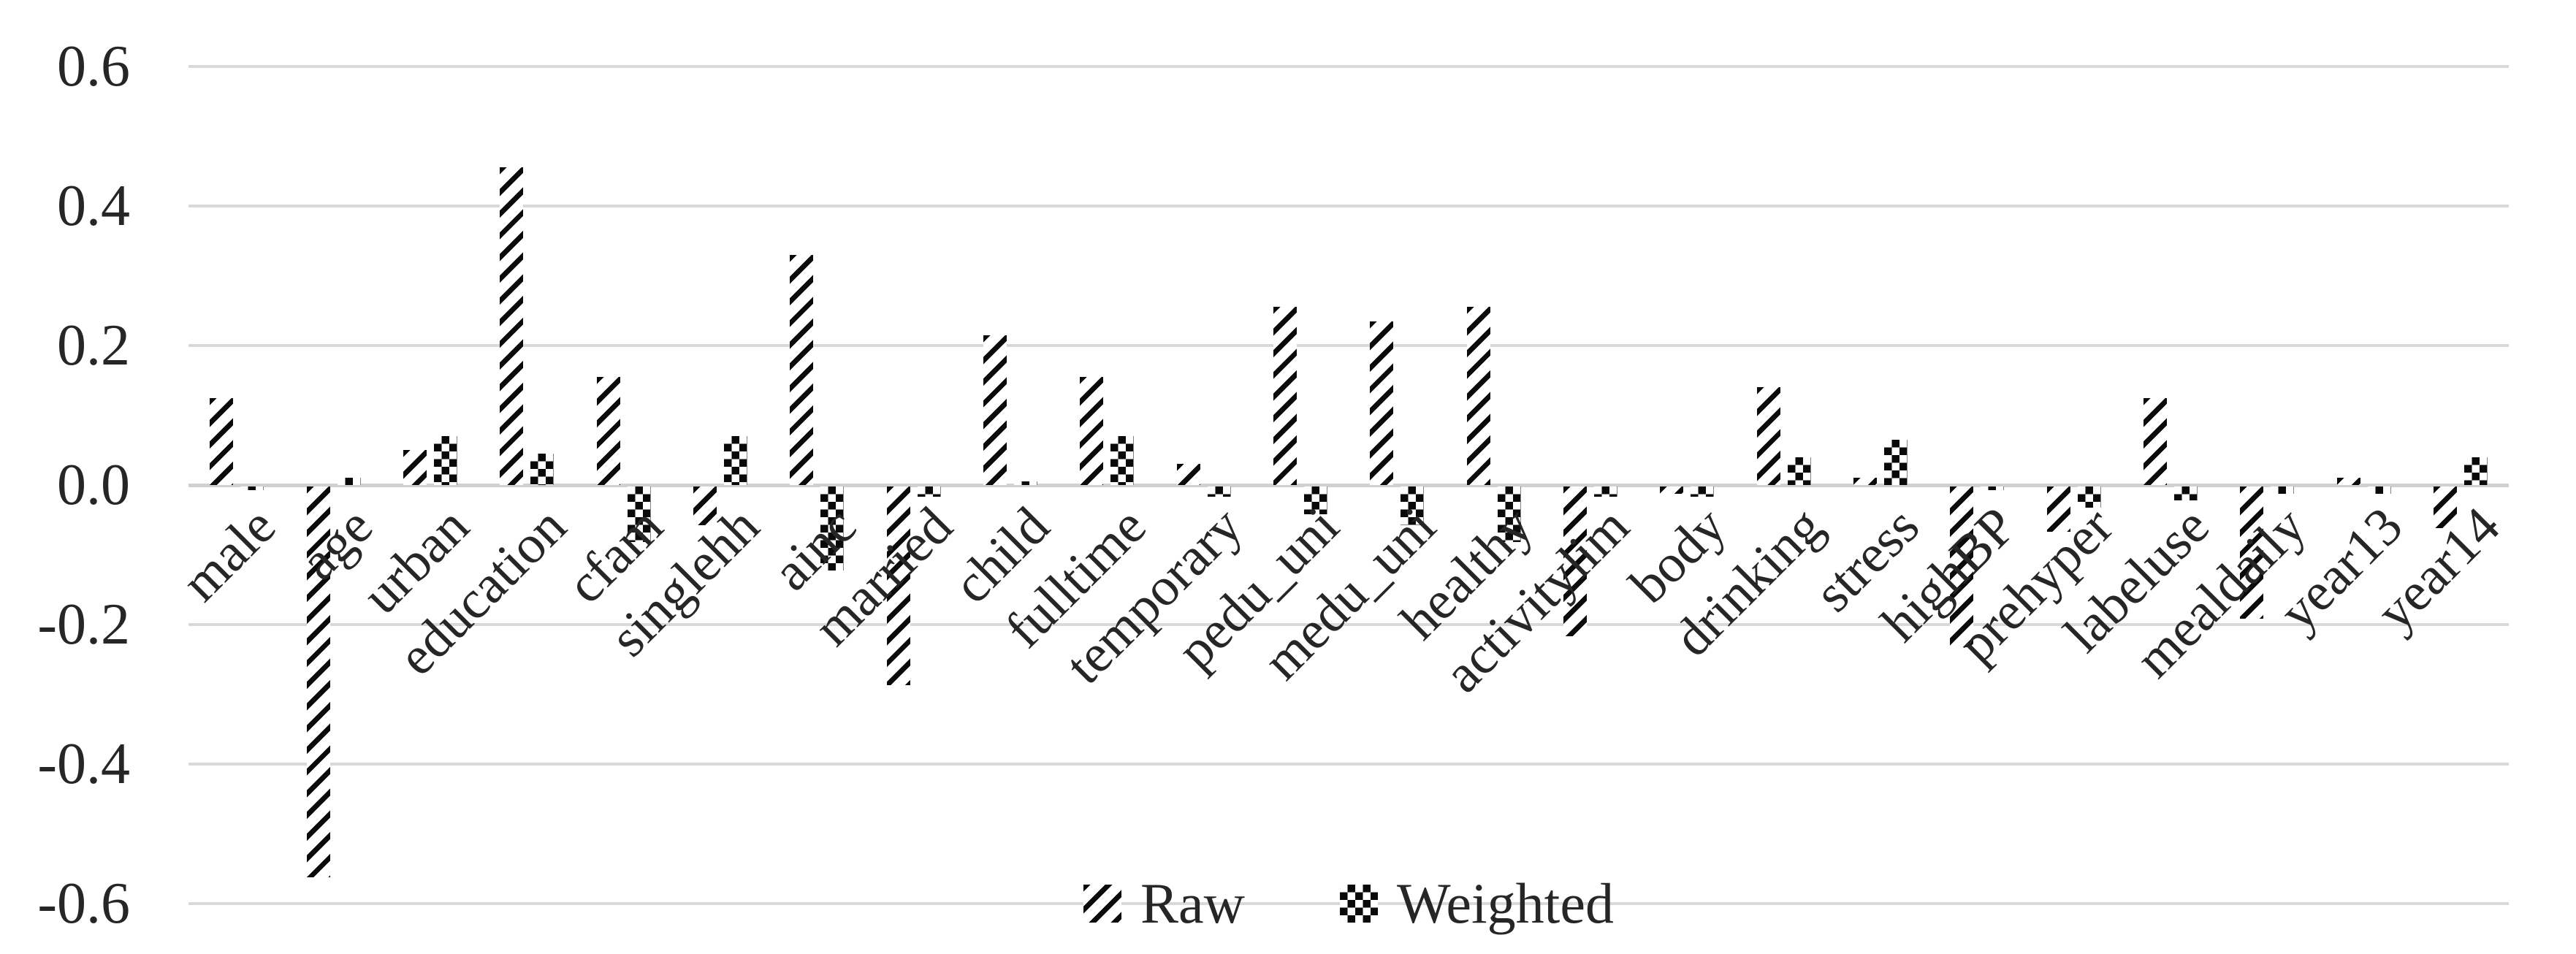 Image resolution: width=2576 pixels, height=954 pixels. Describe the element at coordinates (2089, 497) in the screenshot. I see `bar-weighted-prehyper` at that location.